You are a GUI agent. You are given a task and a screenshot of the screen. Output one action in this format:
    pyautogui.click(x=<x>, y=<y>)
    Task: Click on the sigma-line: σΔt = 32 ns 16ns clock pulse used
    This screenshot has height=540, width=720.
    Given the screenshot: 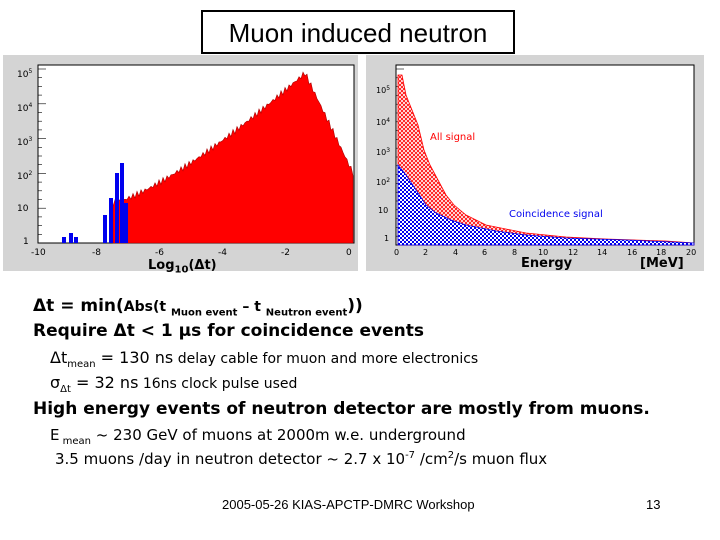 What is the action you would take?
    pyautogui.click(x=174, y=384)
    